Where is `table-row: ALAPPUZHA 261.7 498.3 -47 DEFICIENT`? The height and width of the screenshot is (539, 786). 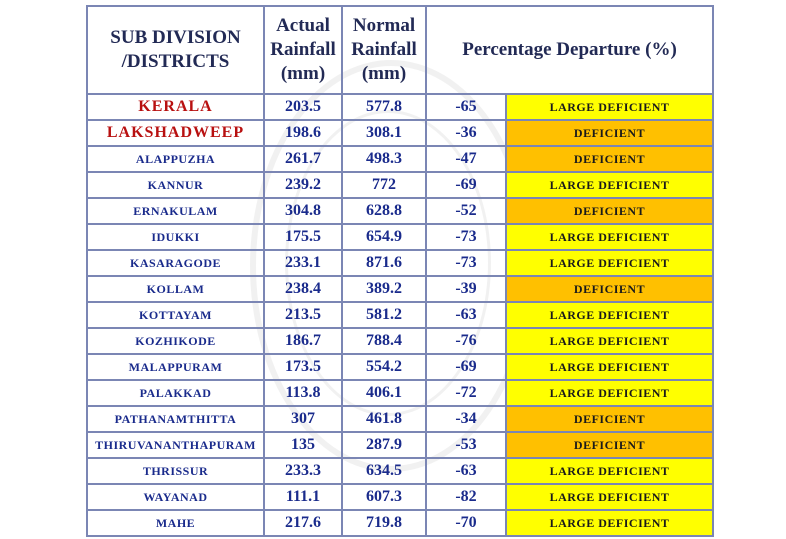 table-row: ALAPPUZHA 261.7 498.3 -47 DEFICIENT is located at coordinates (400, 159).